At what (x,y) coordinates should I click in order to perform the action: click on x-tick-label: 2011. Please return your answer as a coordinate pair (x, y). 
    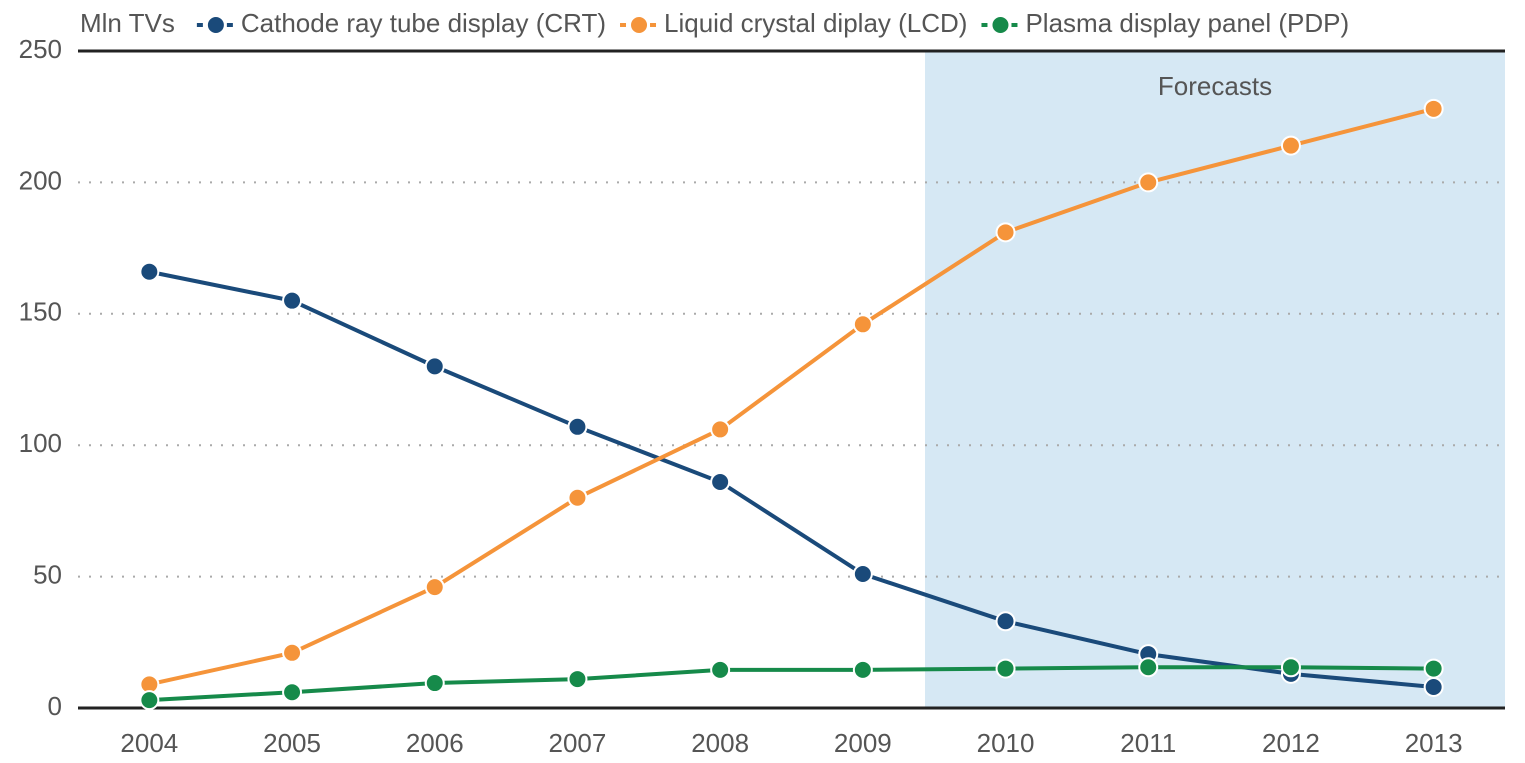
    Looking at the image, I should click on (1148, 743).